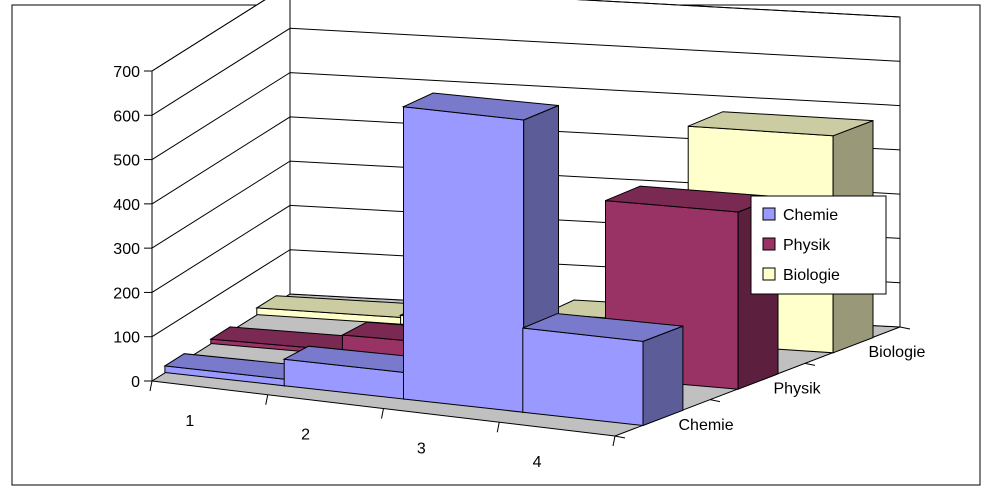 The width and height of the screenshot is (994, 491). I want to click on x-tick-label: 4, so click(537, 462).